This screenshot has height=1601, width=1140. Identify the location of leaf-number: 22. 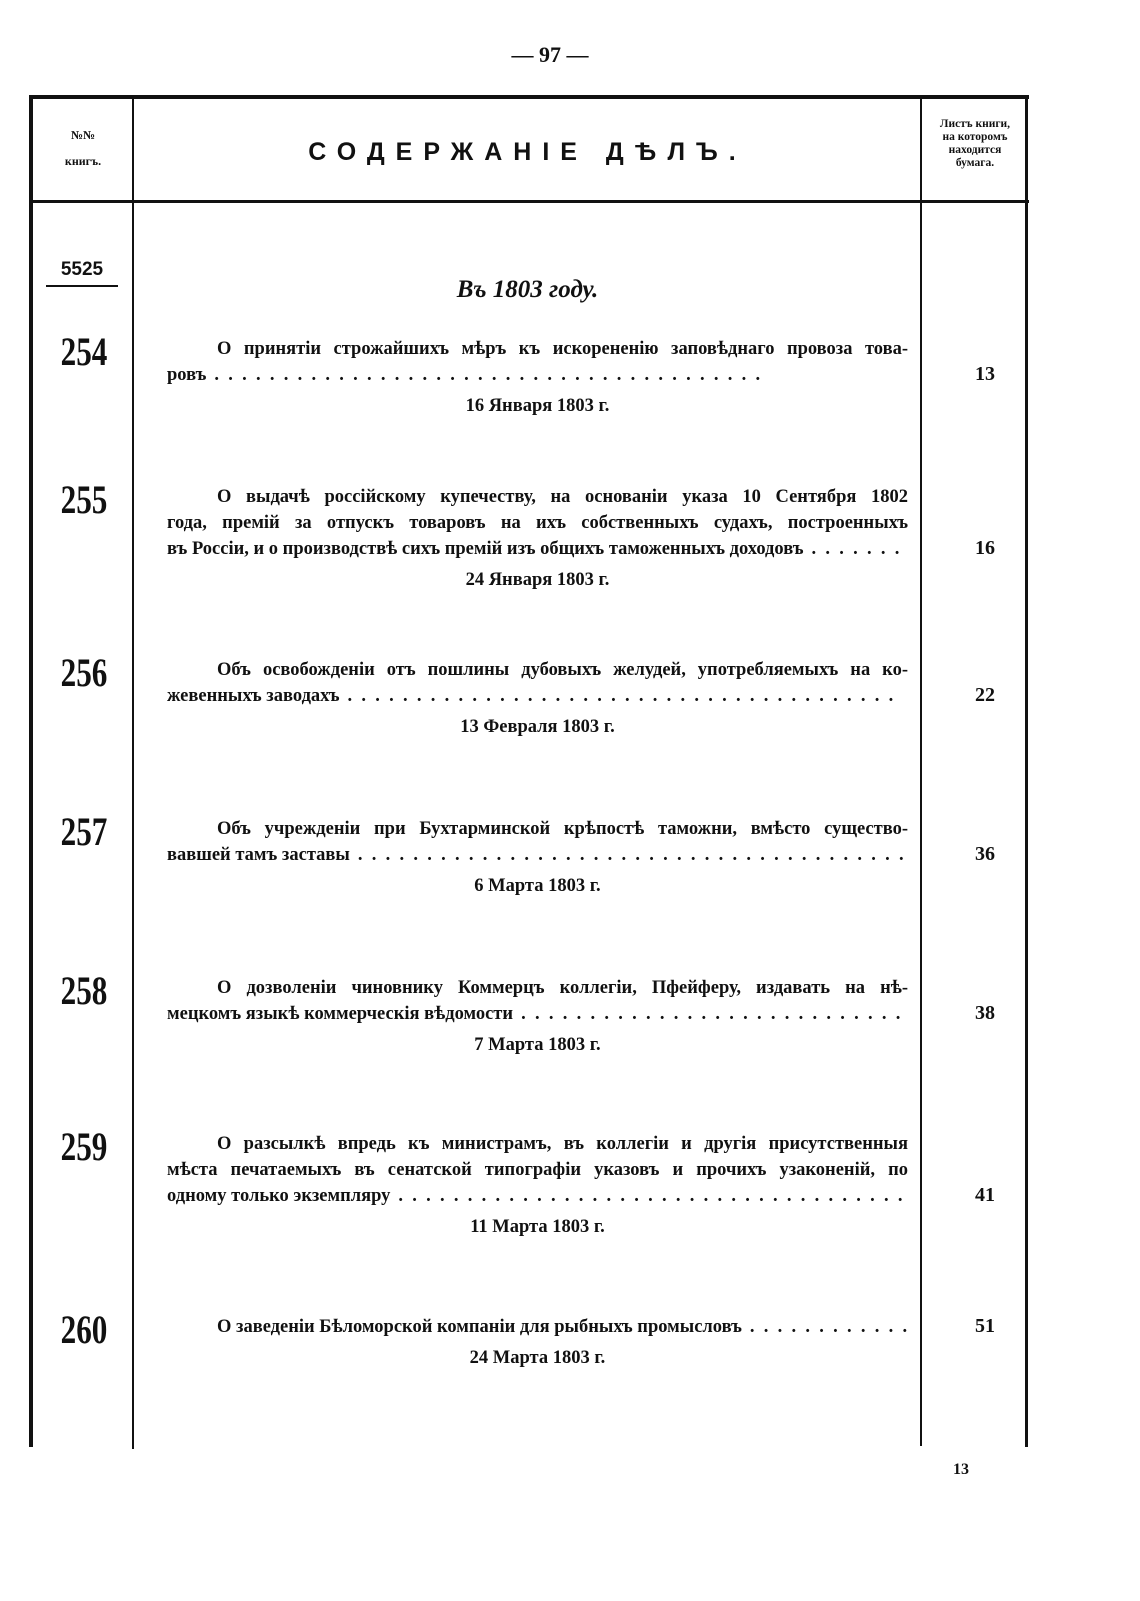
(985, 695).